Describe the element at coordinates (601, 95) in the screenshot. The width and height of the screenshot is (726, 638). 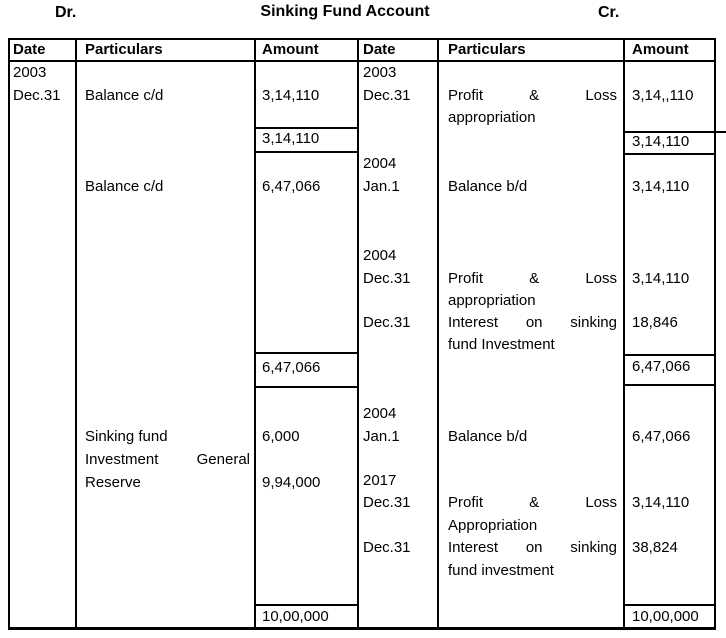
I see `credit-row1-word-loss: Loss` at that location.